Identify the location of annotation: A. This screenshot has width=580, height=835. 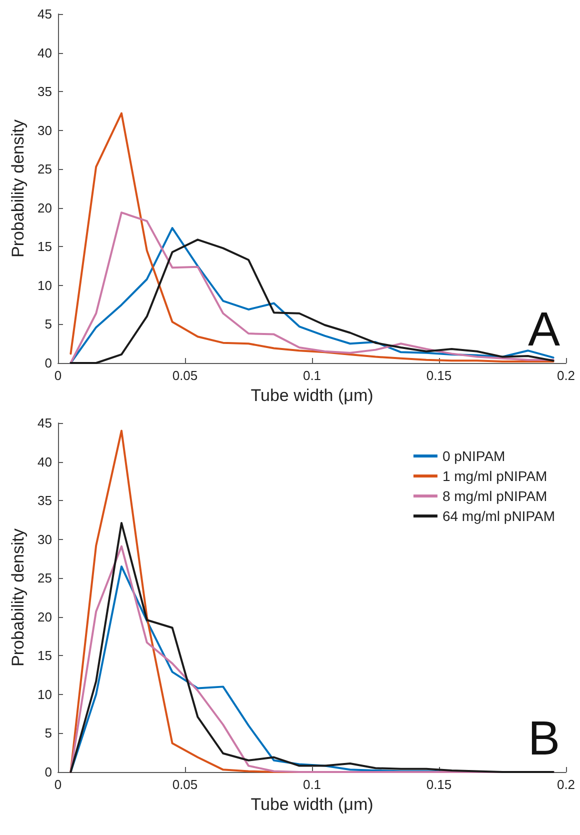
(544, 330).